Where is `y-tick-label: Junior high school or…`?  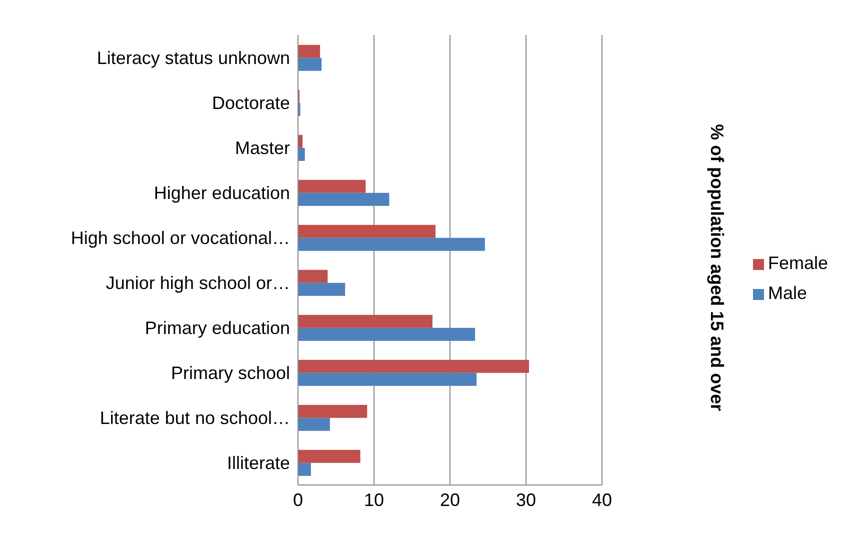 y-tick-label: Junior high school or… is located at coordinates (198, 282).